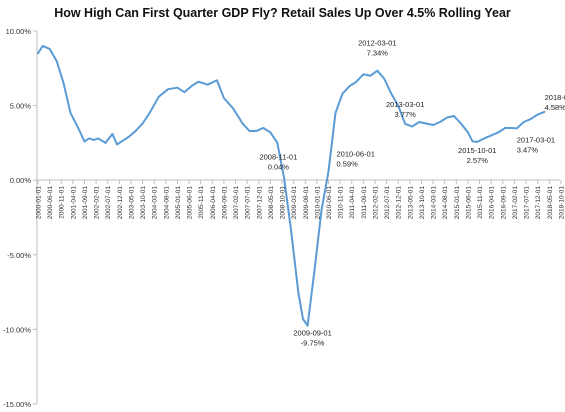 Image resolution: width=565 pixels, height=412 pixels. Describe the element at coordinates (478, 160) in the screenshot. I see `annotation-value-label: 2.57%` at that location.